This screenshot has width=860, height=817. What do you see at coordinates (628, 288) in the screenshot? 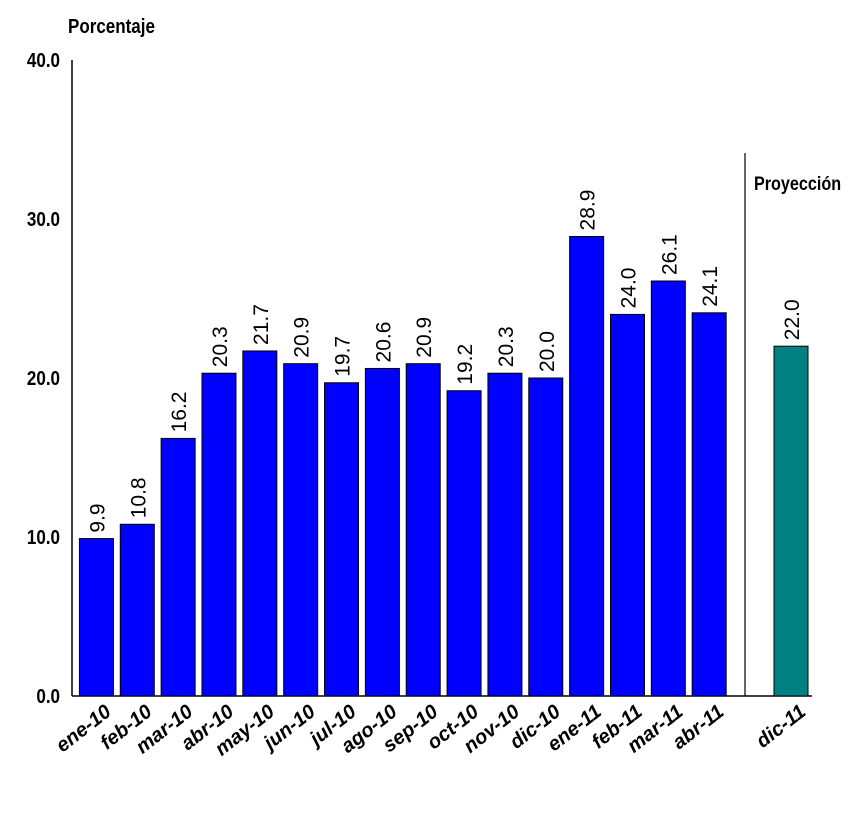
I see `data-label: 24.0` at bounding box center [628, 288].